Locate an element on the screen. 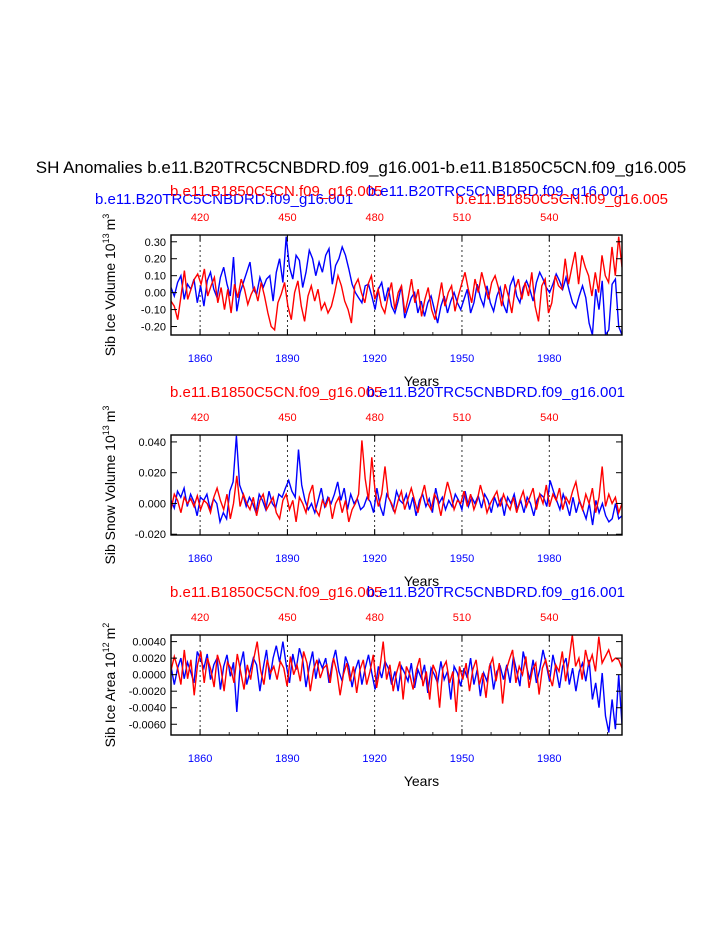 This screenshot has height=935, width=723. y-axis-title: Sib Ice Volume 1013 m3 is located at coordinates (109, 285).